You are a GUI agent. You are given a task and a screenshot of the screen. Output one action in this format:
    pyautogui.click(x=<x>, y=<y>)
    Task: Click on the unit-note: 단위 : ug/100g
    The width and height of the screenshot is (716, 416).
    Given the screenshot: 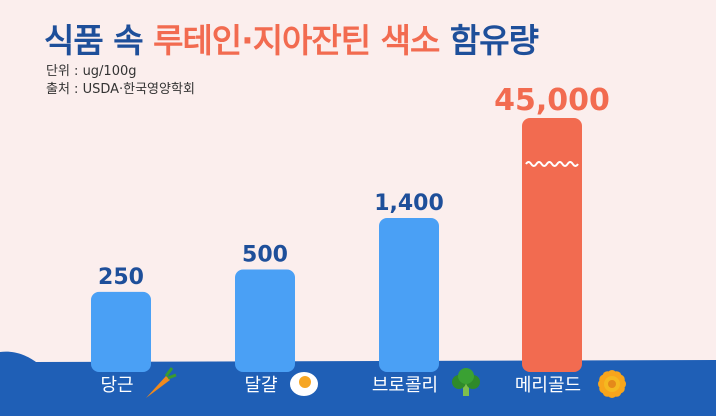 What is the action you would take?
    pyautogui.click(x=91, y=71)
    